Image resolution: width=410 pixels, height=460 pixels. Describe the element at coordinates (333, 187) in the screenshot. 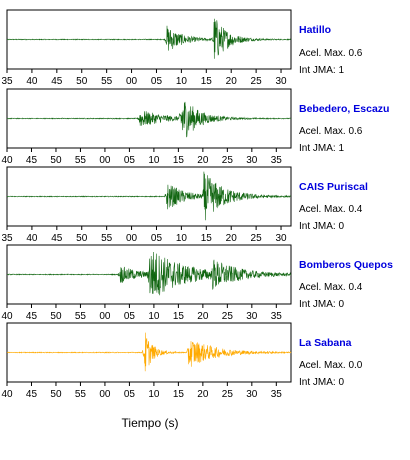

I see `station-name-cais-puriscal: CAIS Puriscal` at that location.